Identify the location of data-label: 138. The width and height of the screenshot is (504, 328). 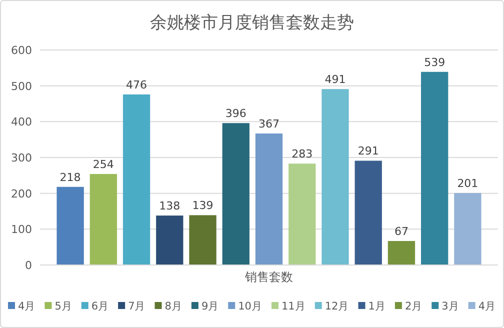
(169, 206).